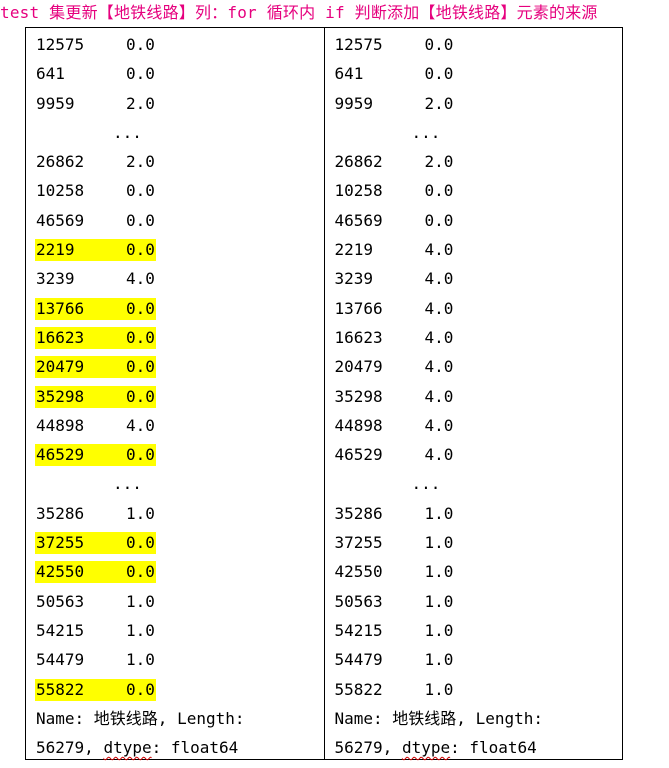  What do you see at coordinates (55, 279) in the screenshot?
I see `row-index: 3239` at bounding box center [55, 279].